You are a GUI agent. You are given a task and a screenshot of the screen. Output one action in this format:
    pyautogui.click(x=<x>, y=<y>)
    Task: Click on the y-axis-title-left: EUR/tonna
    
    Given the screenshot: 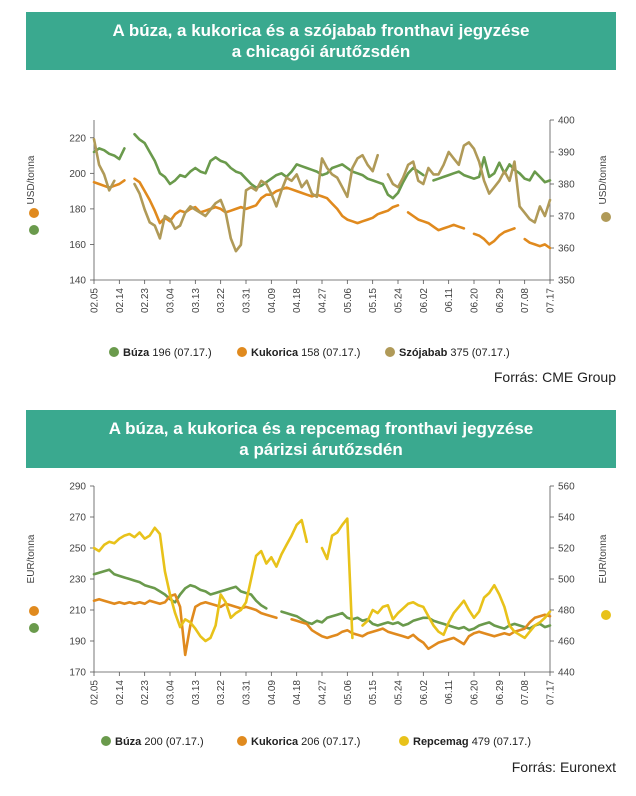 What is the action you would take?
    pyautogui.click(x=31, y=558)
    